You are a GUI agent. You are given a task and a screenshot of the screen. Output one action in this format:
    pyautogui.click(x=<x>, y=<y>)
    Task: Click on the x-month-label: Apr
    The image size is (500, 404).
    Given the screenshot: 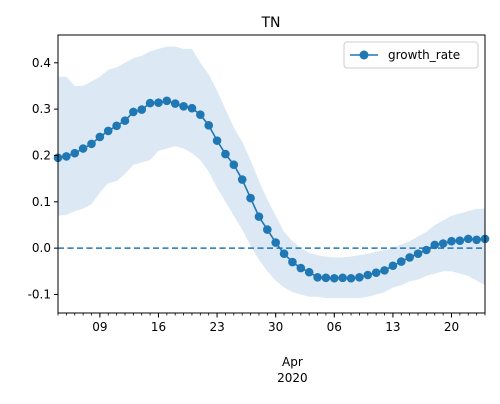 What is the action you would take?
    pyautogui.click(x=292, y=362)
    